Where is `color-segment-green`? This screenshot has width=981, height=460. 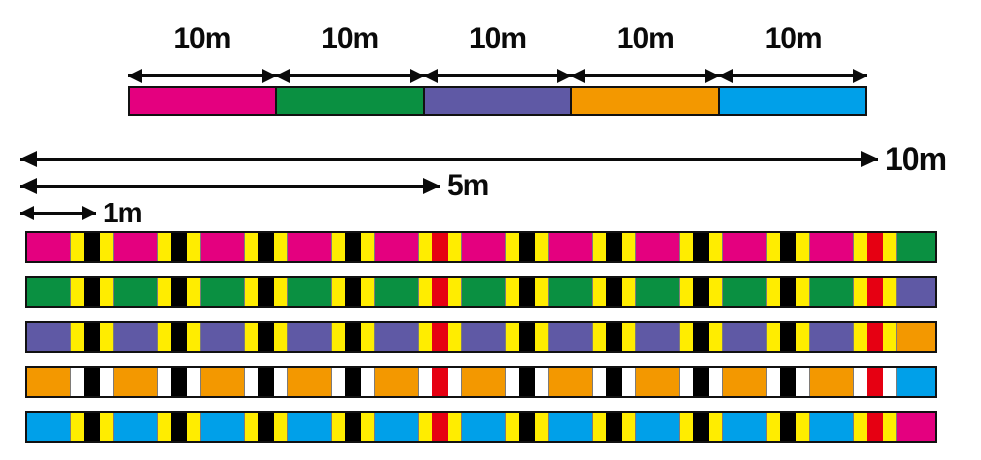
color-segment-green is located at coordinates (349, 101).